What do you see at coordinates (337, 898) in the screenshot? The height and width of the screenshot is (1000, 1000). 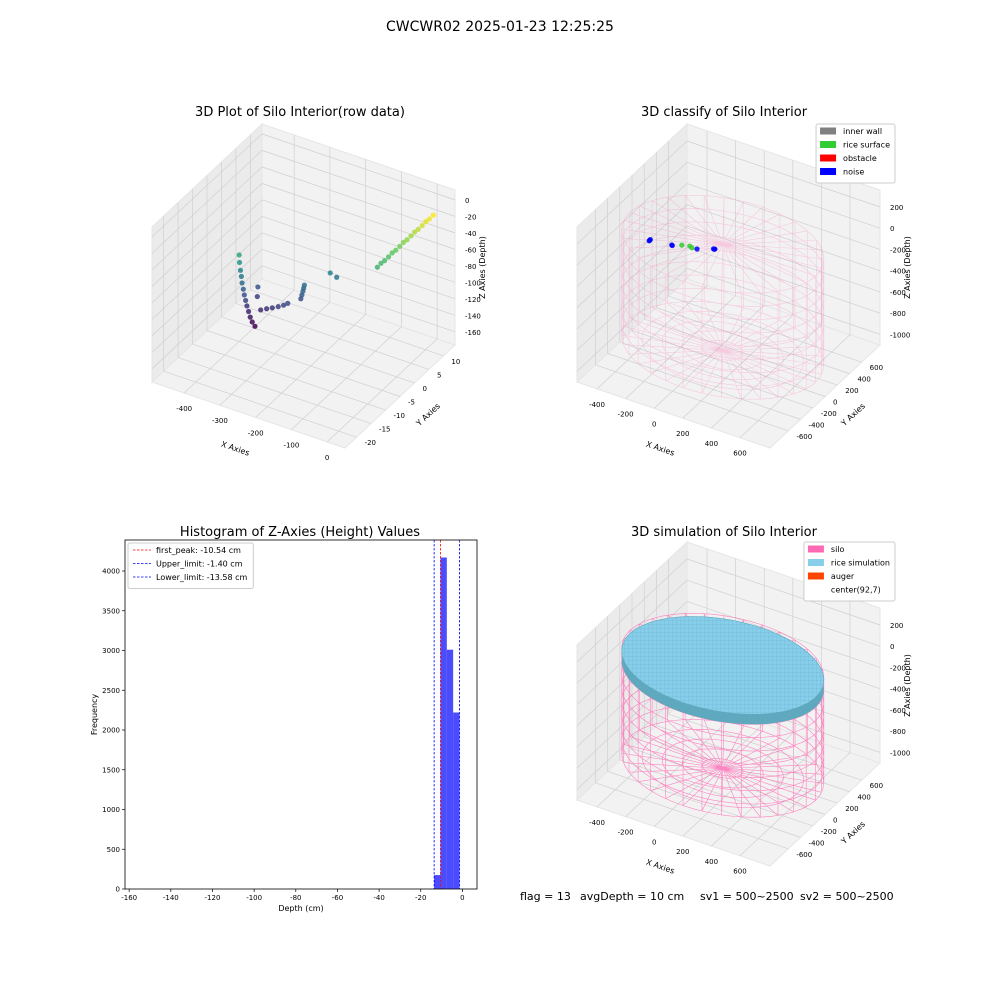 I see `x-tick-label: -60` at bounding box center [337, 898].